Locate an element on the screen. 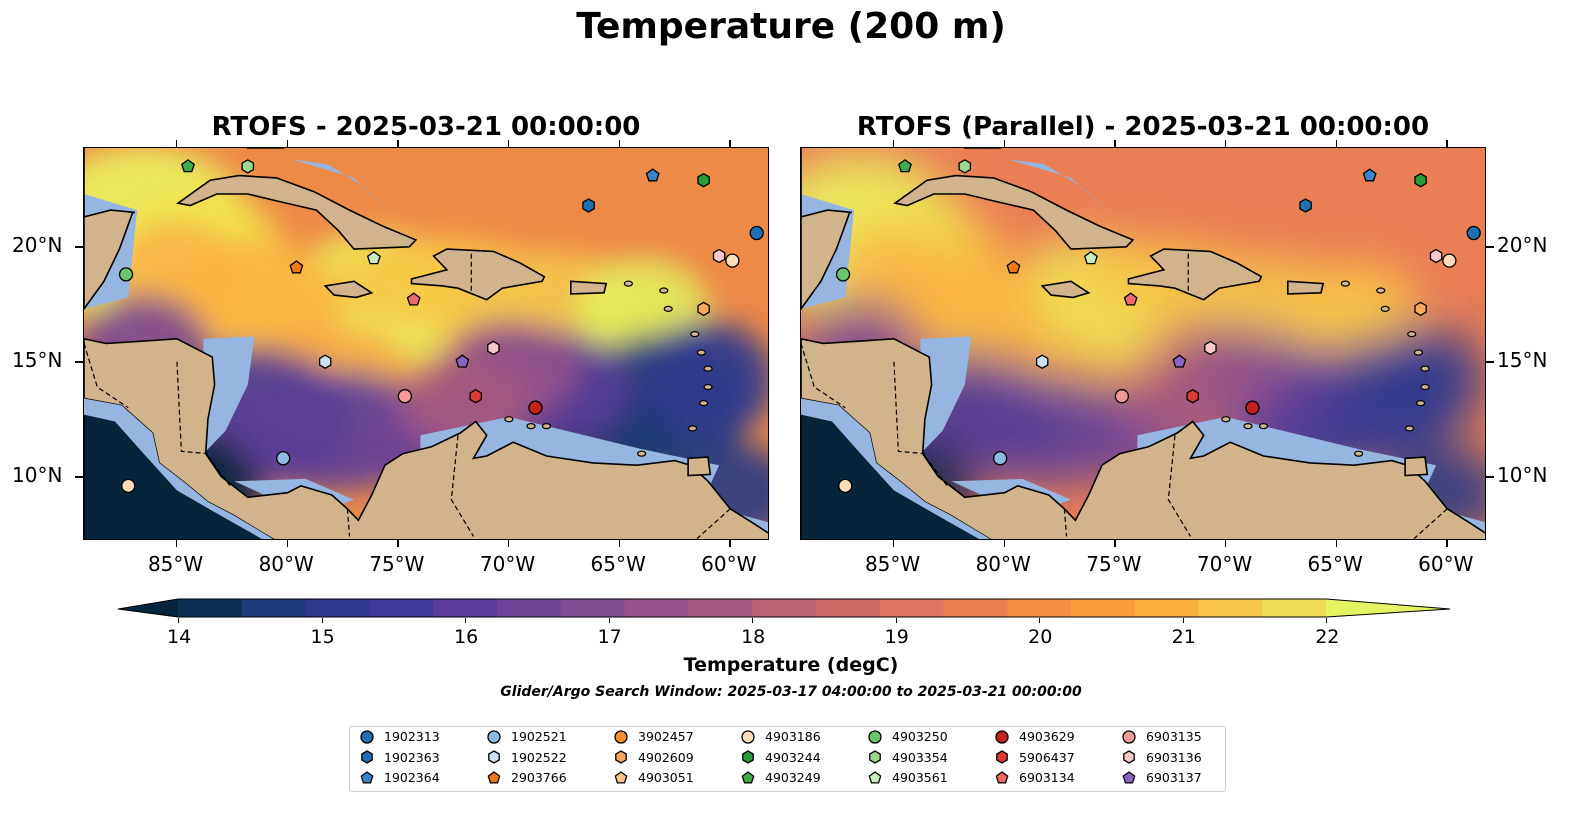  legend-item: 2903766 is located at coordinates (527, 777).